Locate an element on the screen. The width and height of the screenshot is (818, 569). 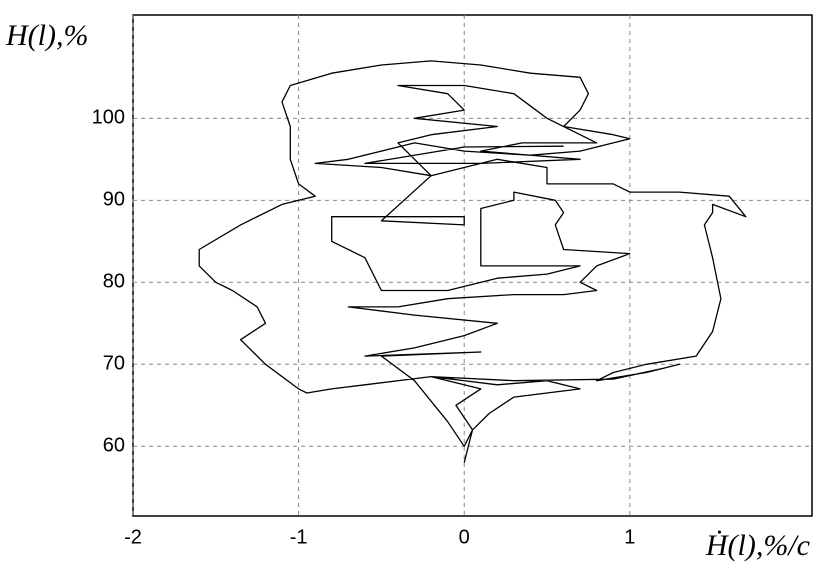
x-tick-label: -2 is located at coordinates (133, 537).